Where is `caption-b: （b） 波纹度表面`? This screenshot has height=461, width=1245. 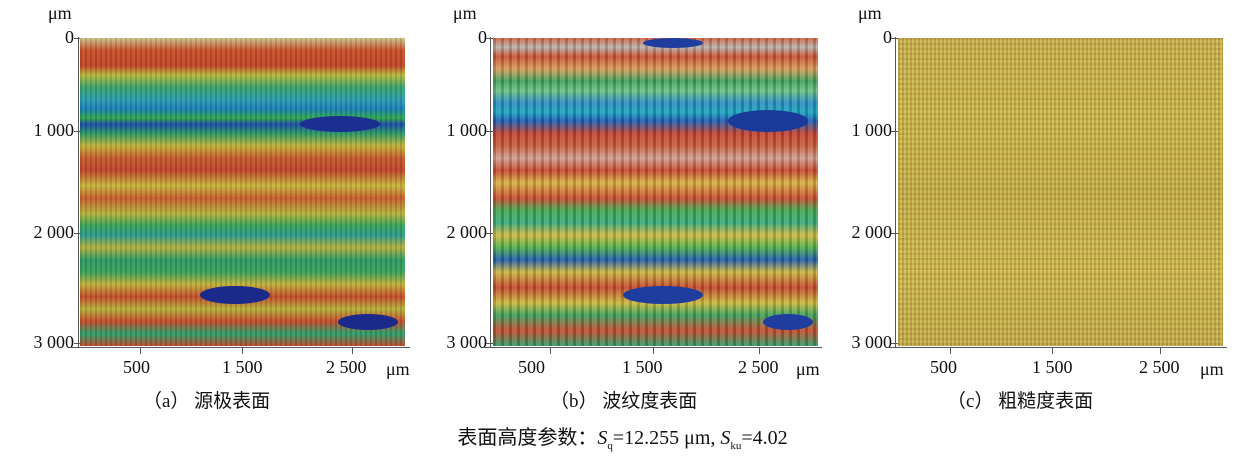 caption-b: （b） 波纹度表面 is located at coordinates (624, 401).